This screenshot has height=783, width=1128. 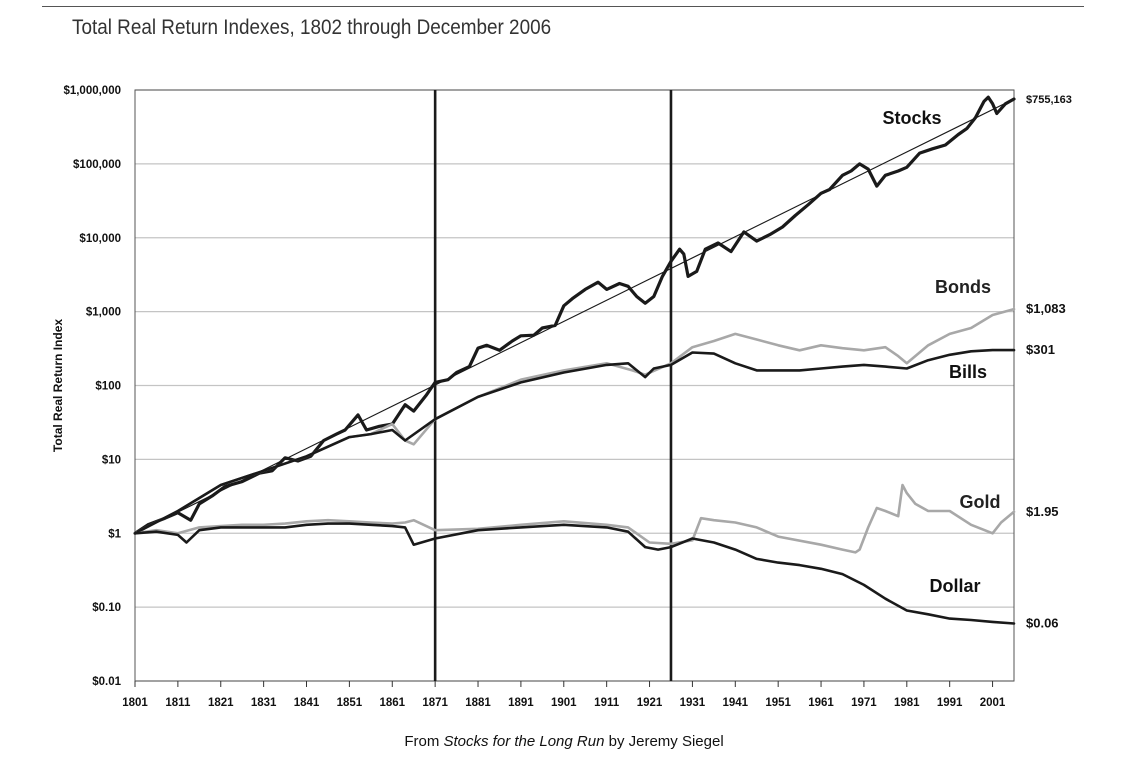 I want to click on end-value-label-stocks: $755,163, so click(x=1049, y=100).